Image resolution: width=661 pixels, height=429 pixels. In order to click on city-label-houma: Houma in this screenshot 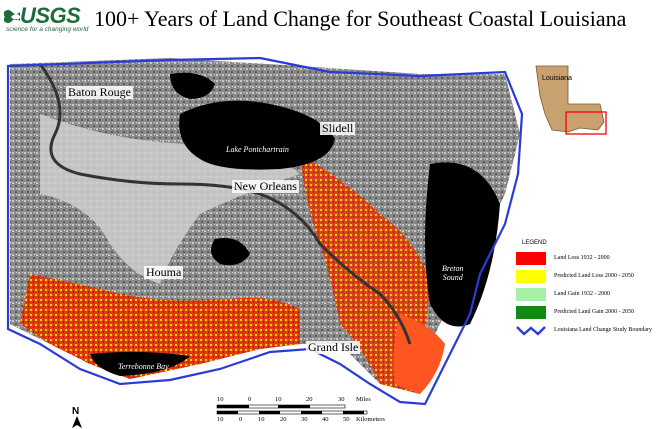, I will do `click(164, 272)`.